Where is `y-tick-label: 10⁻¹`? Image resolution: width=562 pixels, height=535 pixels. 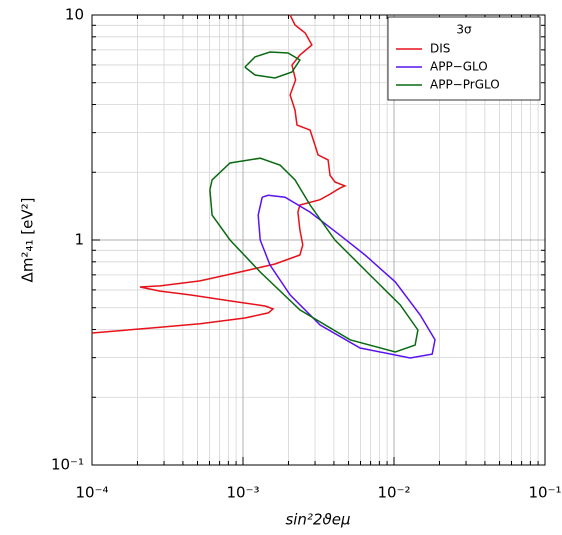
y-tick-label: 10⁻¹ is located at coordinates (67, 465).